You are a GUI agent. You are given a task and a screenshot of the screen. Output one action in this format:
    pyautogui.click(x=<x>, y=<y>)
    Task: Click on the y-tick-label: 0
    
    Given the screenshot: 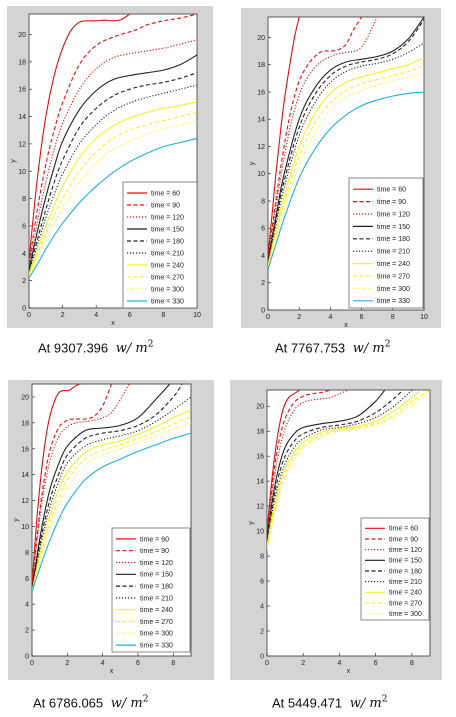 What is the action you would take?
    pyautogui.click(x=24, y=309)
    